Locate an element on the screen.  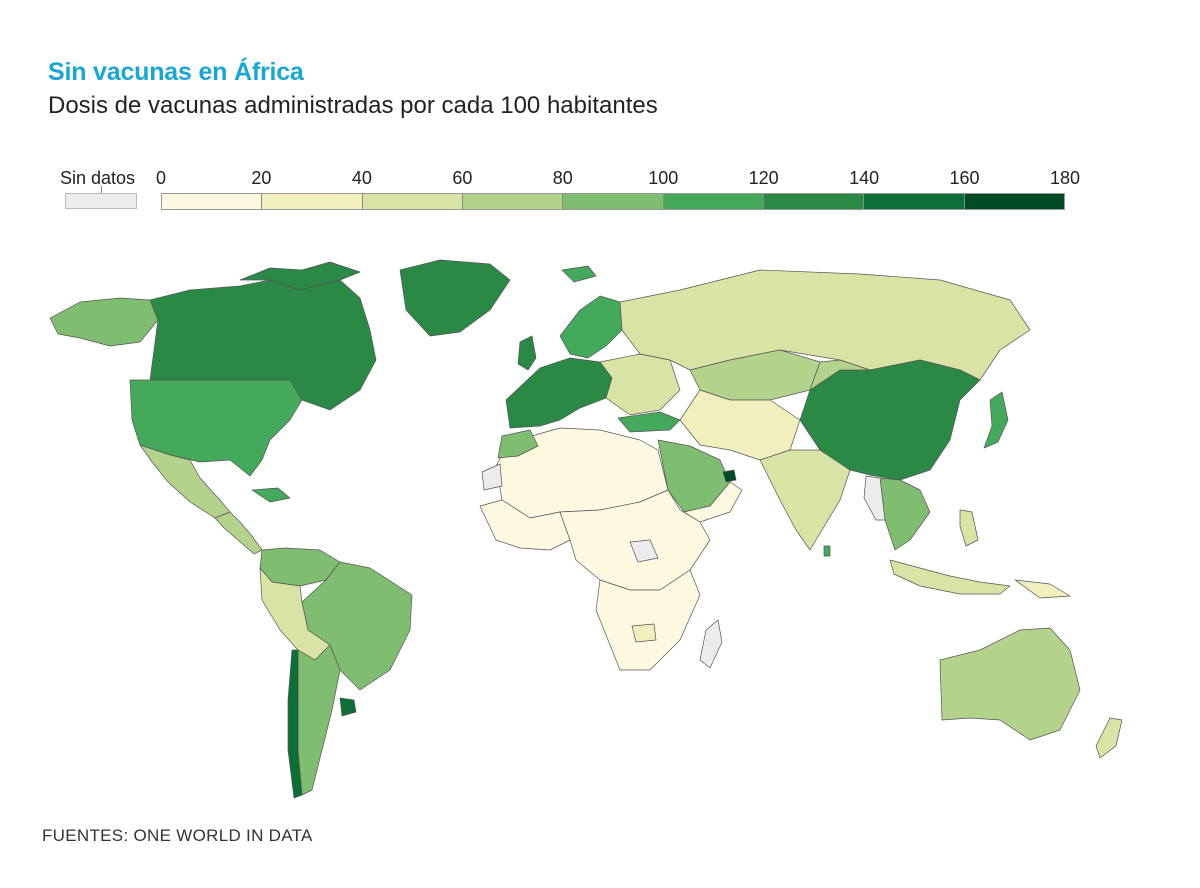
region-central-south-asia is located at coordinates (740, 425).